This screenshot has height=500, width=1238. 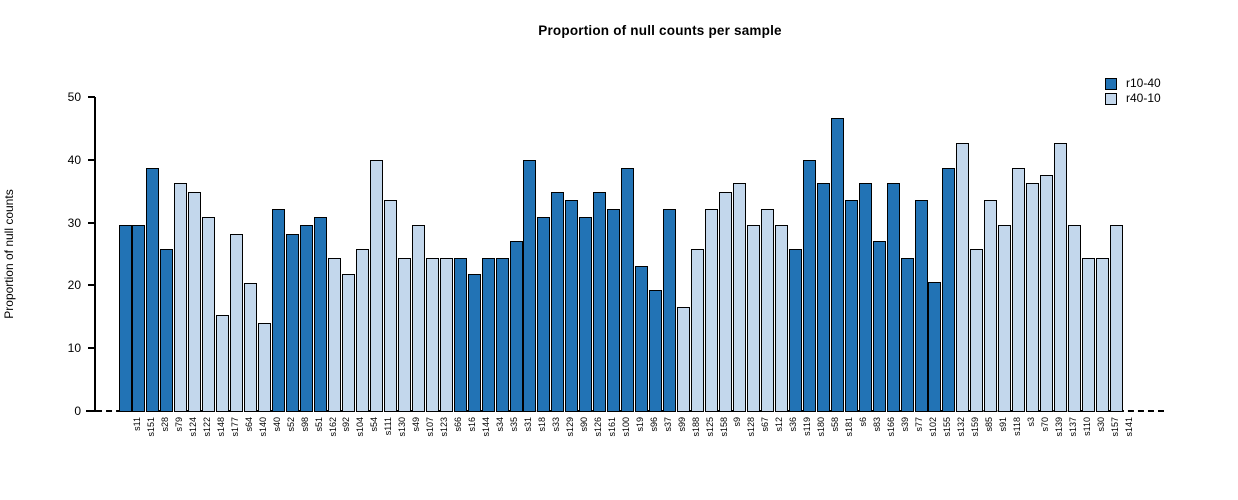 What do you see at coordinates (376, 286) in the screenshot?
I see `bar-s111` at bounding box center [376, 286].